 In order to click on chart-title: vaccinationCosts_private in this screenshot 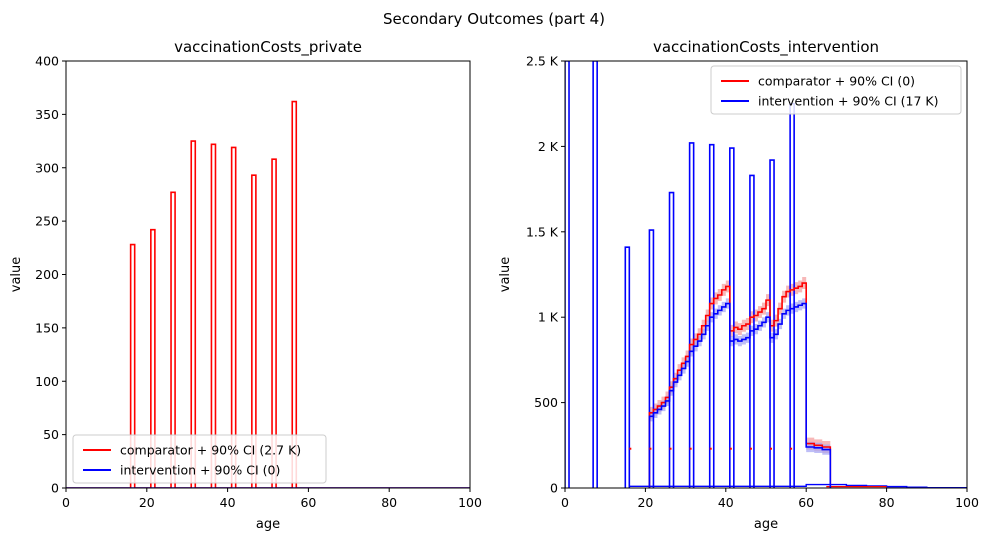, I will do `click(268, 47)`.